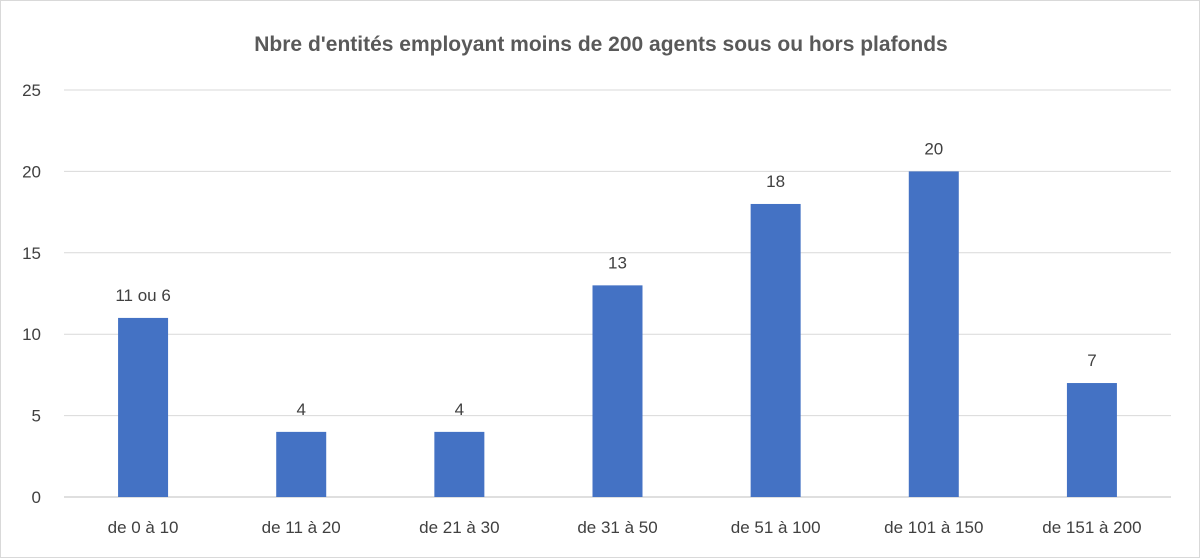  What do you see at coordinates (31, 253) in the screenshot?
I see `y-tick-label: 15` at bounding box center [31, 253].